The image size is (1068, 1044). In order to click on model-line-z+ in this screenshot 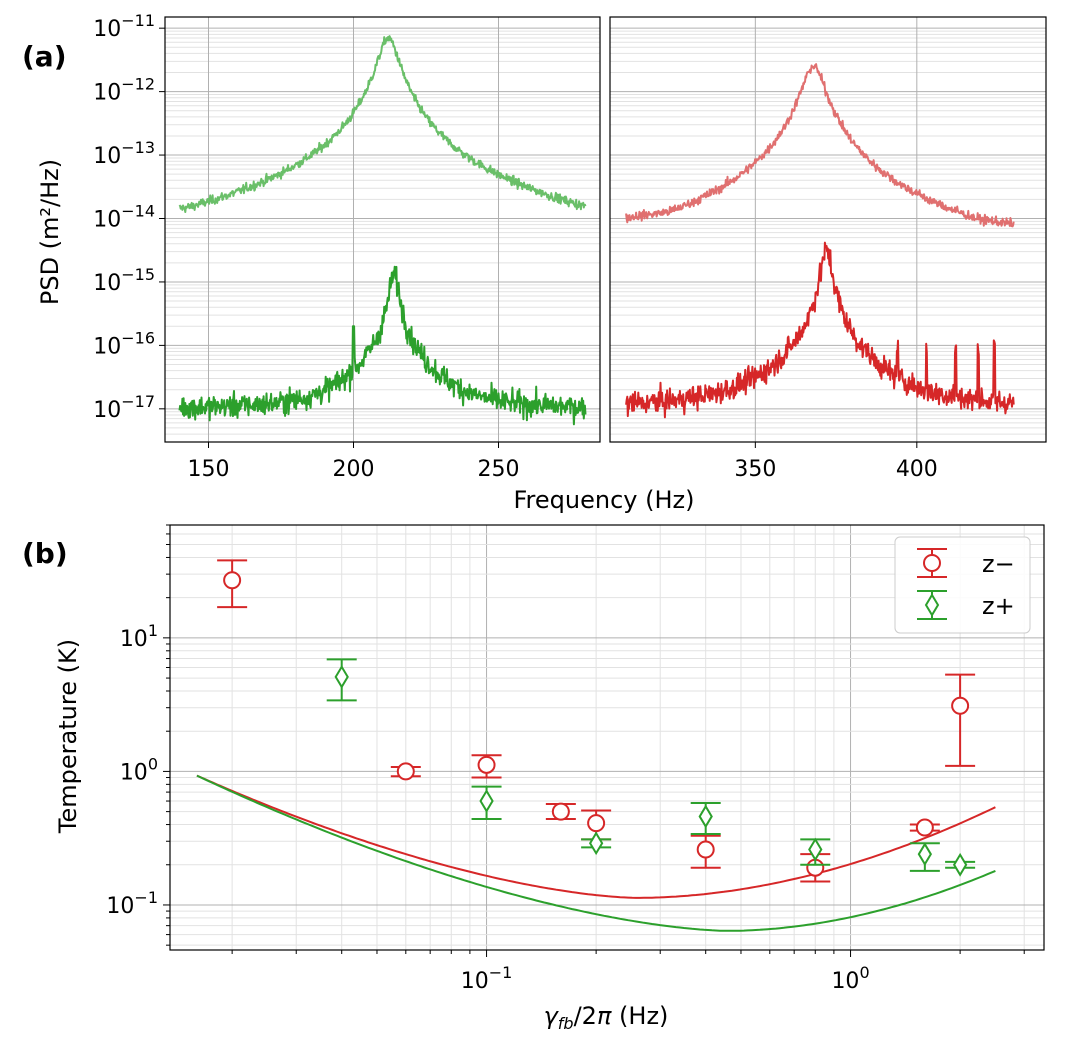, I will do `click(596, 853)`.